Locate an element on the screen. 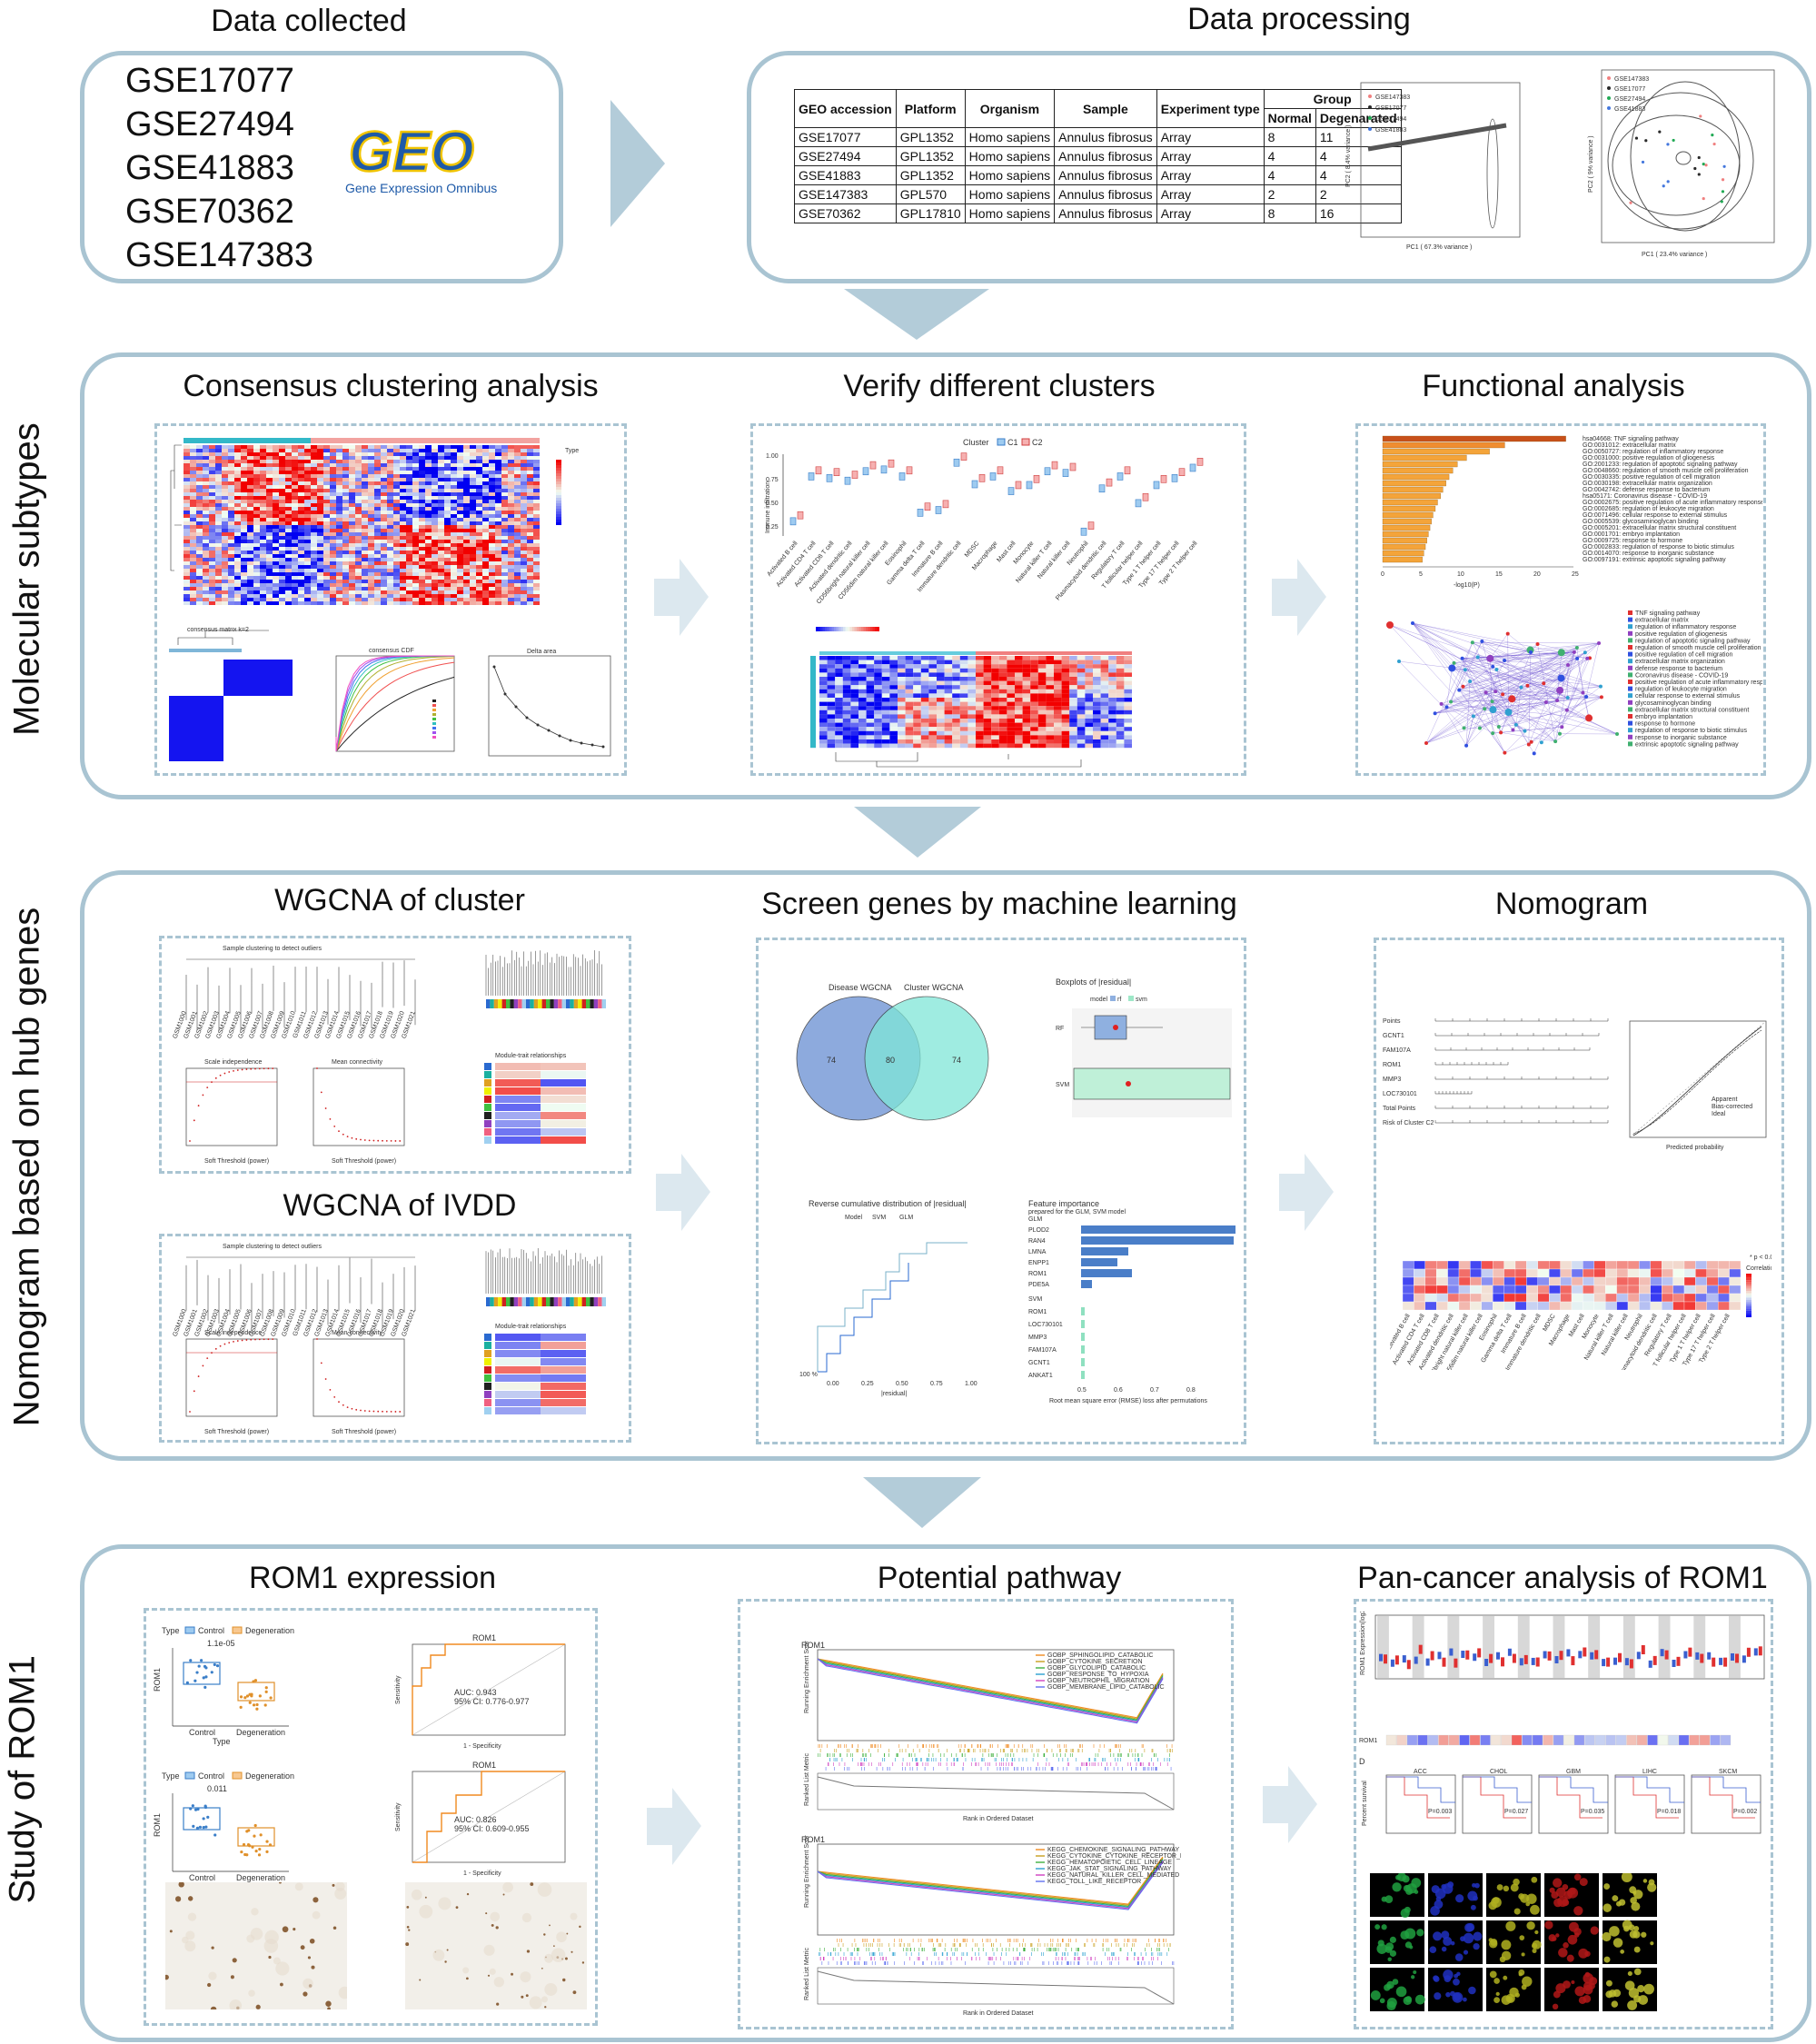  table-cell: GPL570 is located at coordinates (930, 194).